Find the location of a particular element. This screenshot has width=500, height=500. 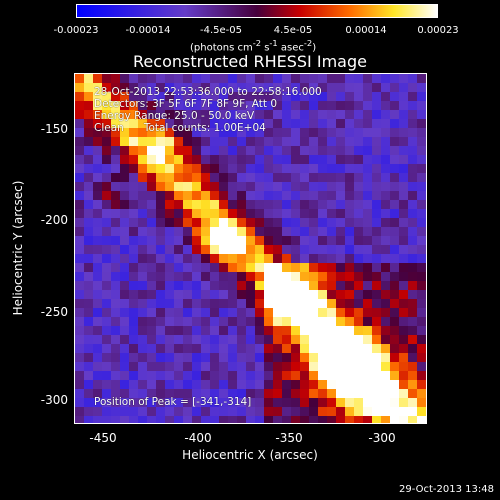

info-detectors: Detectors: 3F 5F 6F 7F 8F 9F, Att 0 is located at coordinates (186, 104).